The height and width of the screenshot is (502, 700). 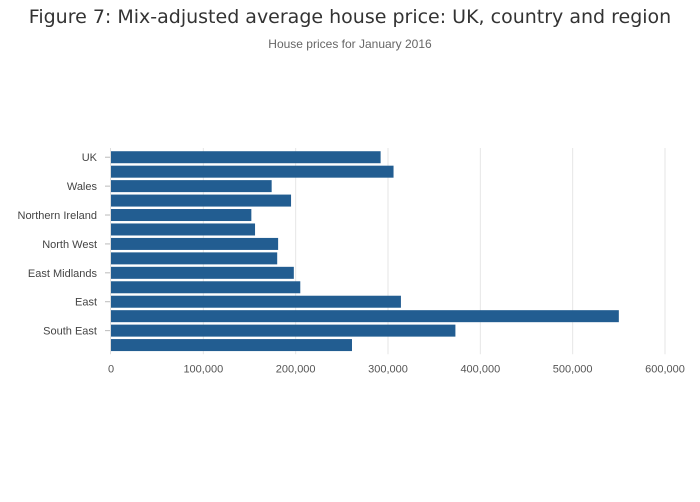 I want to click on y-tick-label: South East, so click(x=70, y=332).